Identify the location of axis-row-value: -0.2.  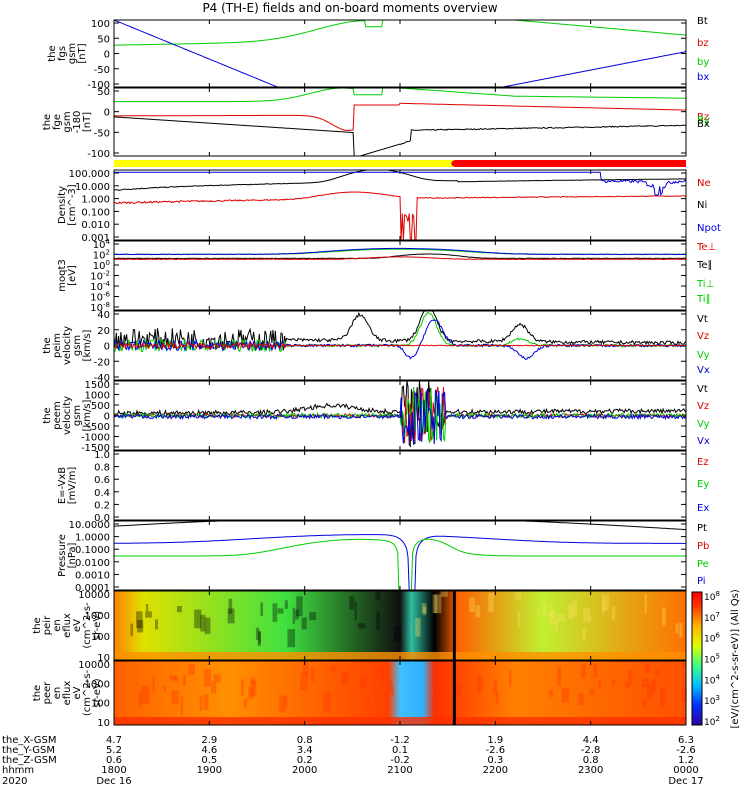
(400, 760).